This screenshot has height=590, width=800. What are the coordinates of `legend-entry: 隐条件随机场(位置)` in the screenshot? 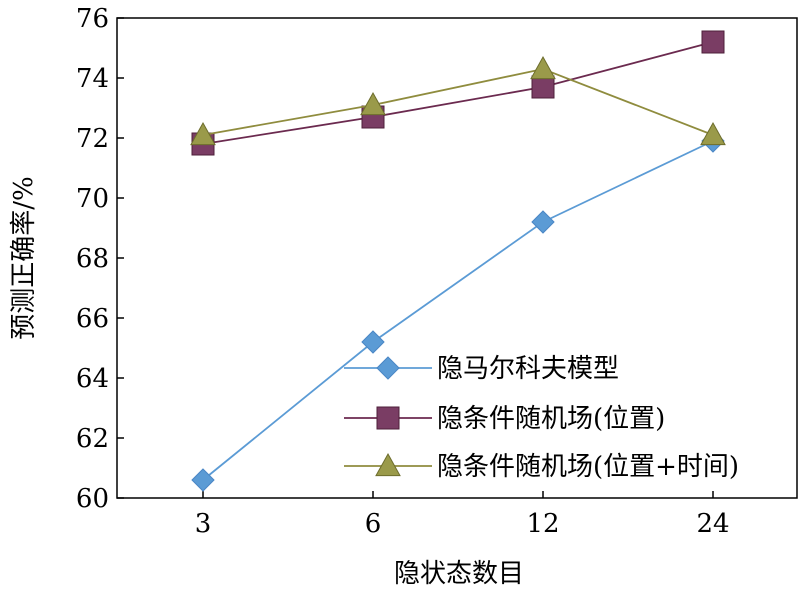 It's located at (504, 419).